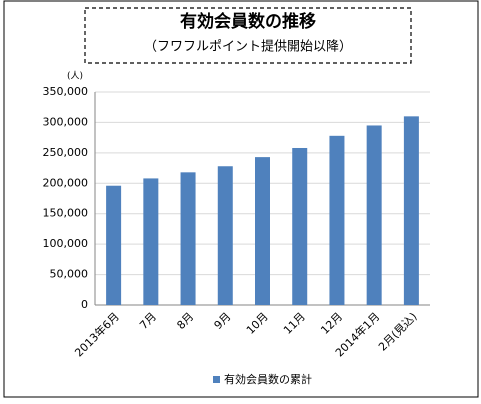 This screenshot has width=481, height=404. Describe the element at coordinates (248, 47) in the screenshot. I see `chart-subtitle: （フワフルポイント提供開始以降）` at that location.